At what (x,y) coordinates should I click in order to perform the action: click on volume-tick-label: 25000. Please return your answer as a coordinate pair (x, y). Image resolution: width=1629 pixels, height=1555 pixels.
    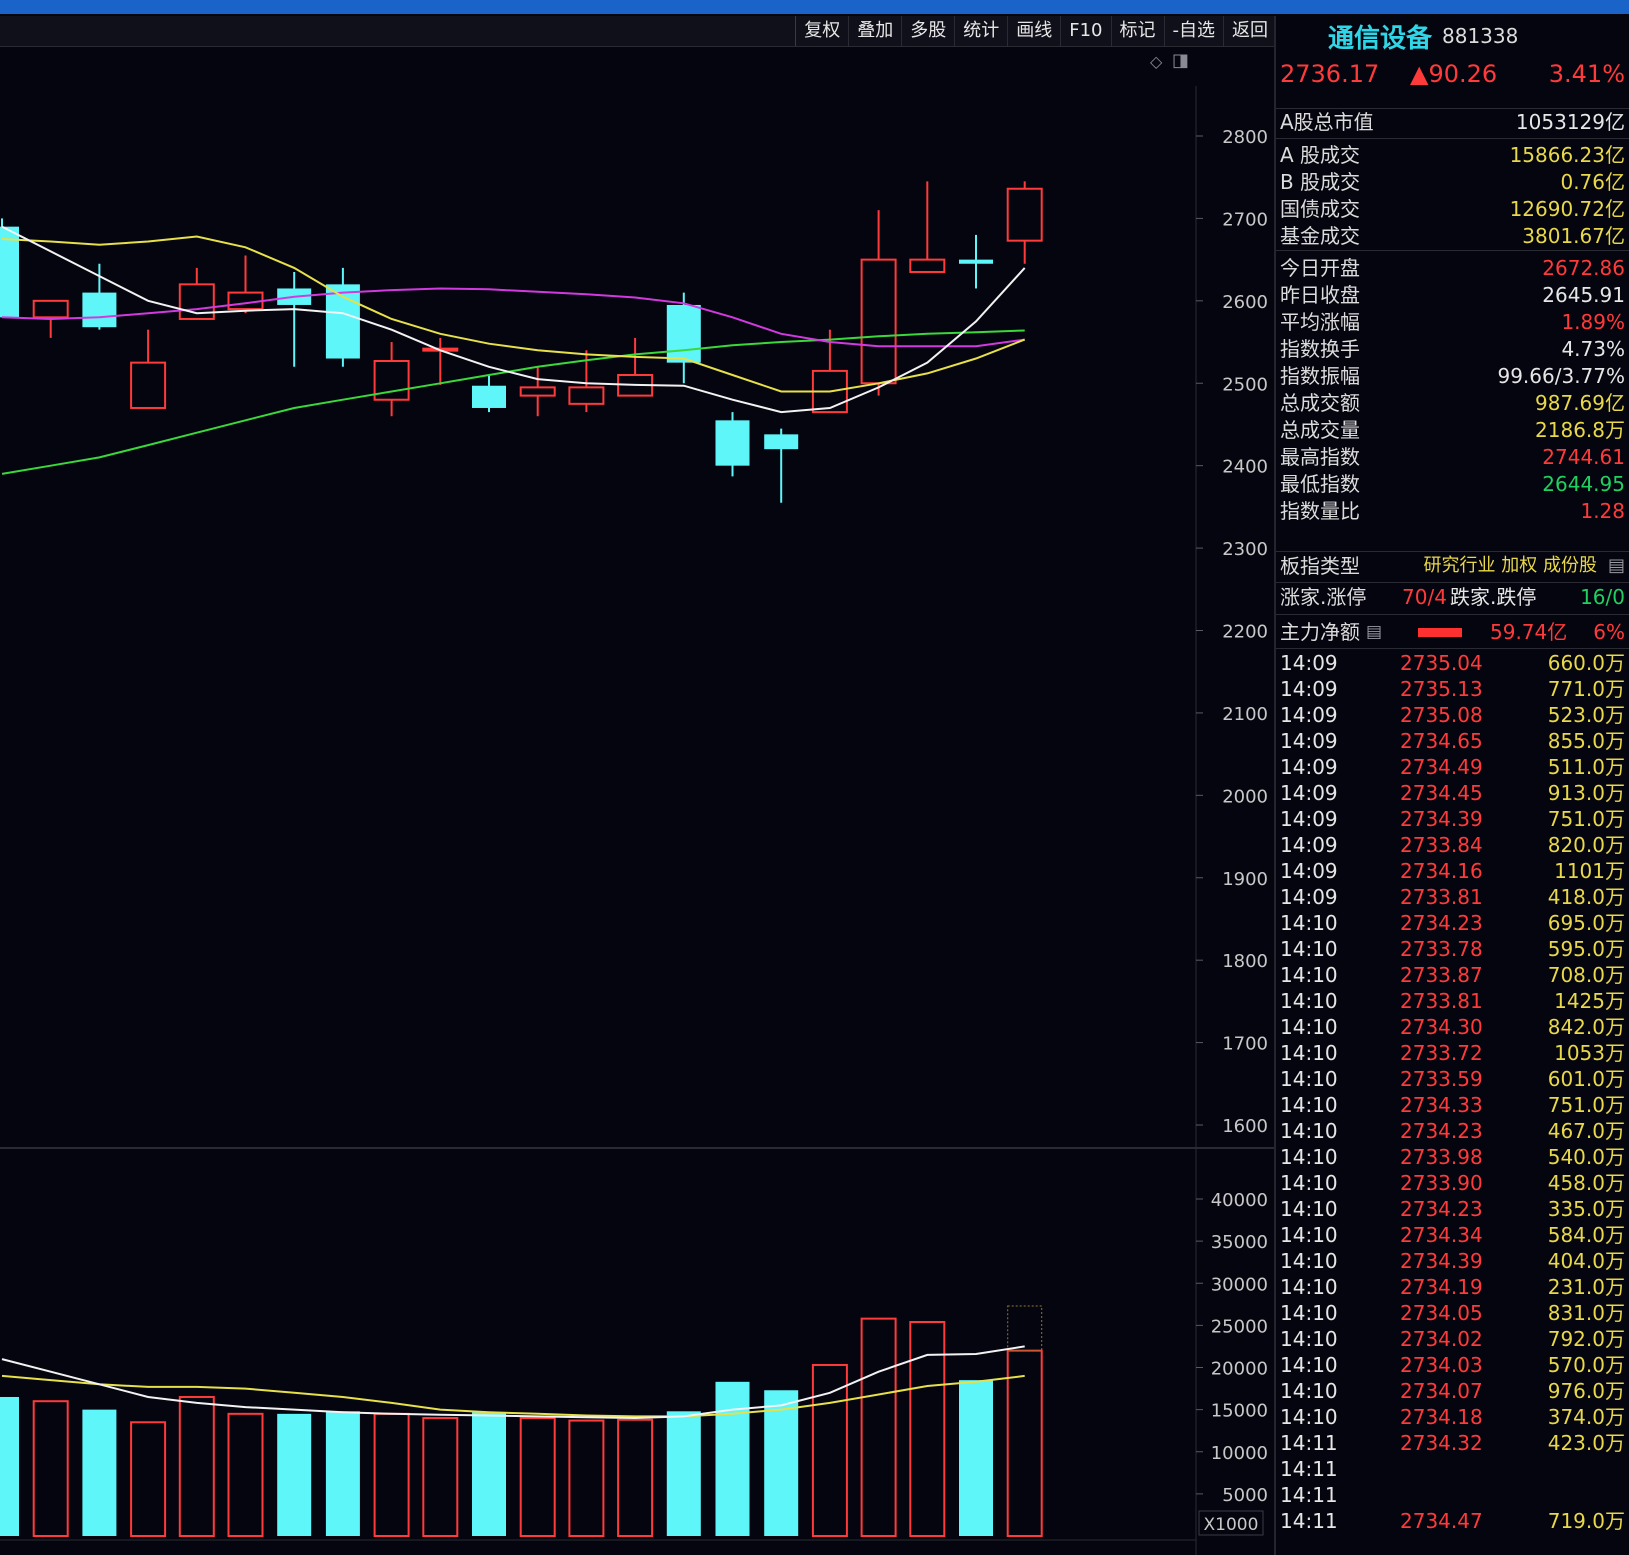
    Looking at the image, I should click on (1239, 1326).